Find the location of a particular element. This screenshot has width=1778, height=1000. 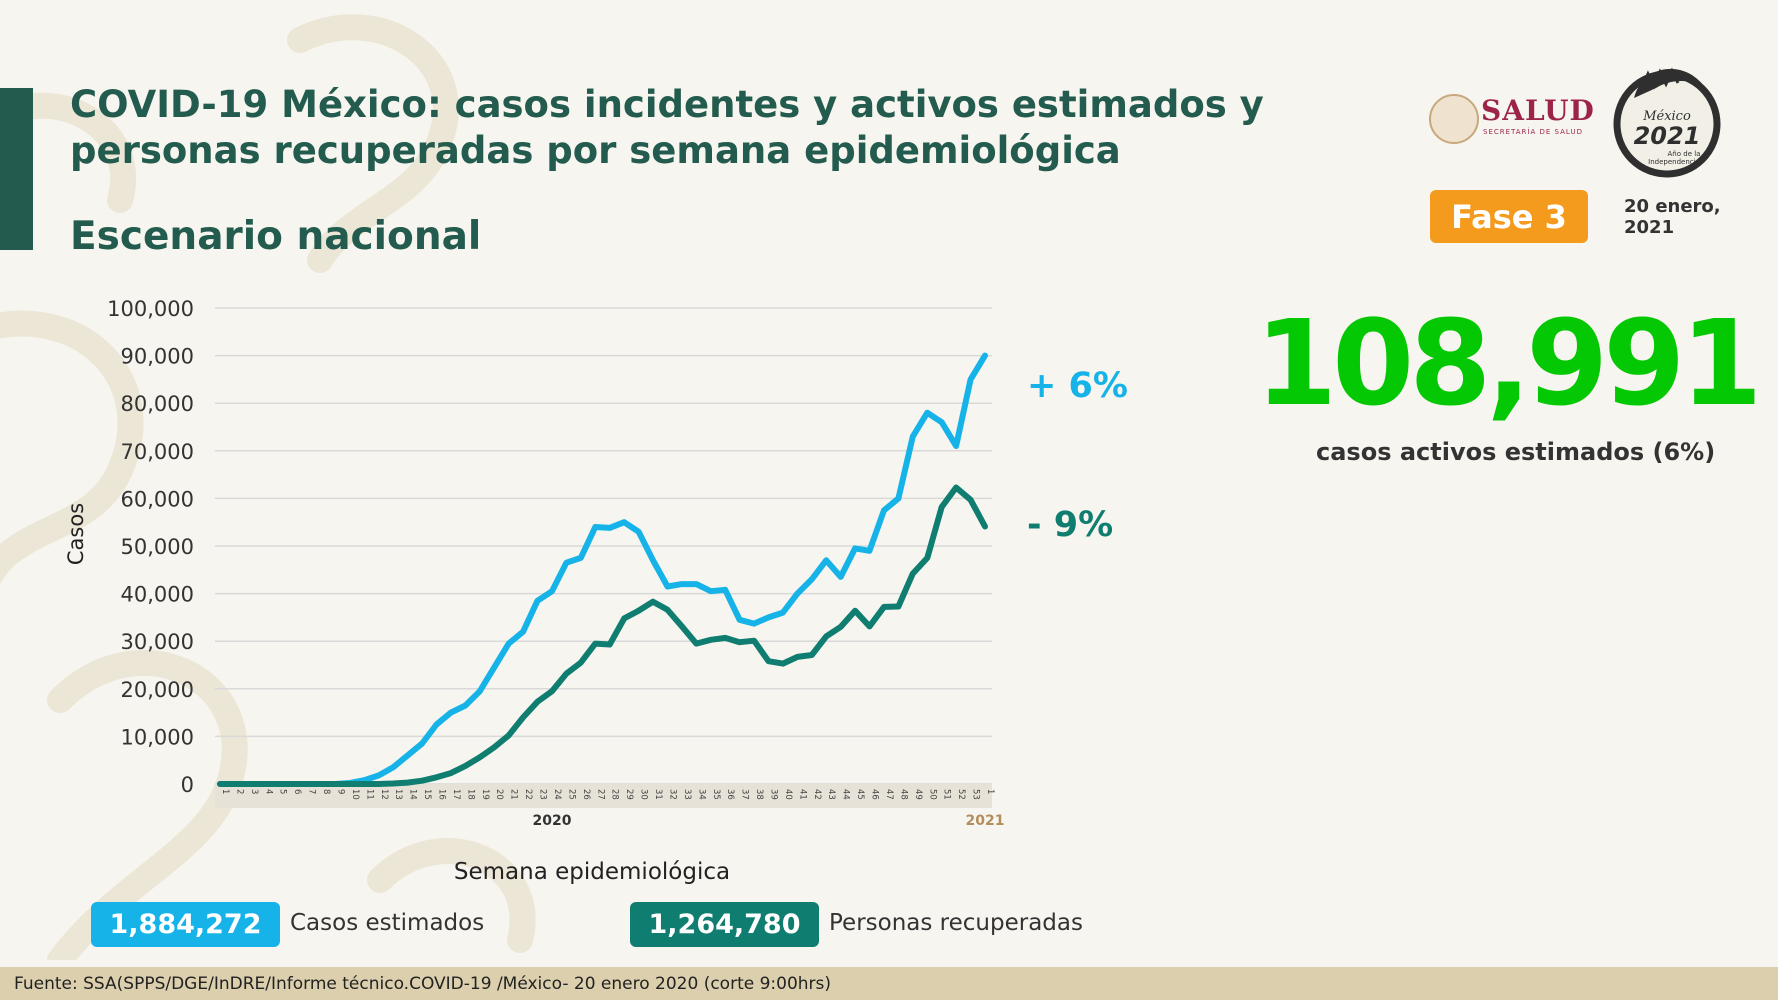

report-date-line-2: 2021 is located at coordinates (1649, 227).